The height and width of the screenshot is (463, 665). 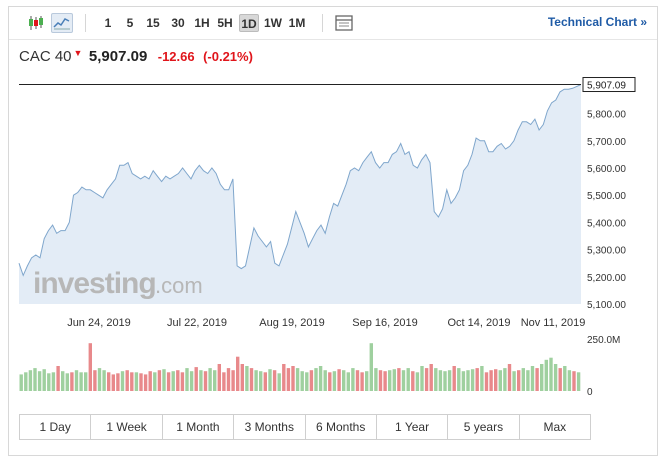 What do you see at coordinates (412, 427) in the screenshot?
I see `range-1-year: 1 Year` at bounding box center [412, 427].